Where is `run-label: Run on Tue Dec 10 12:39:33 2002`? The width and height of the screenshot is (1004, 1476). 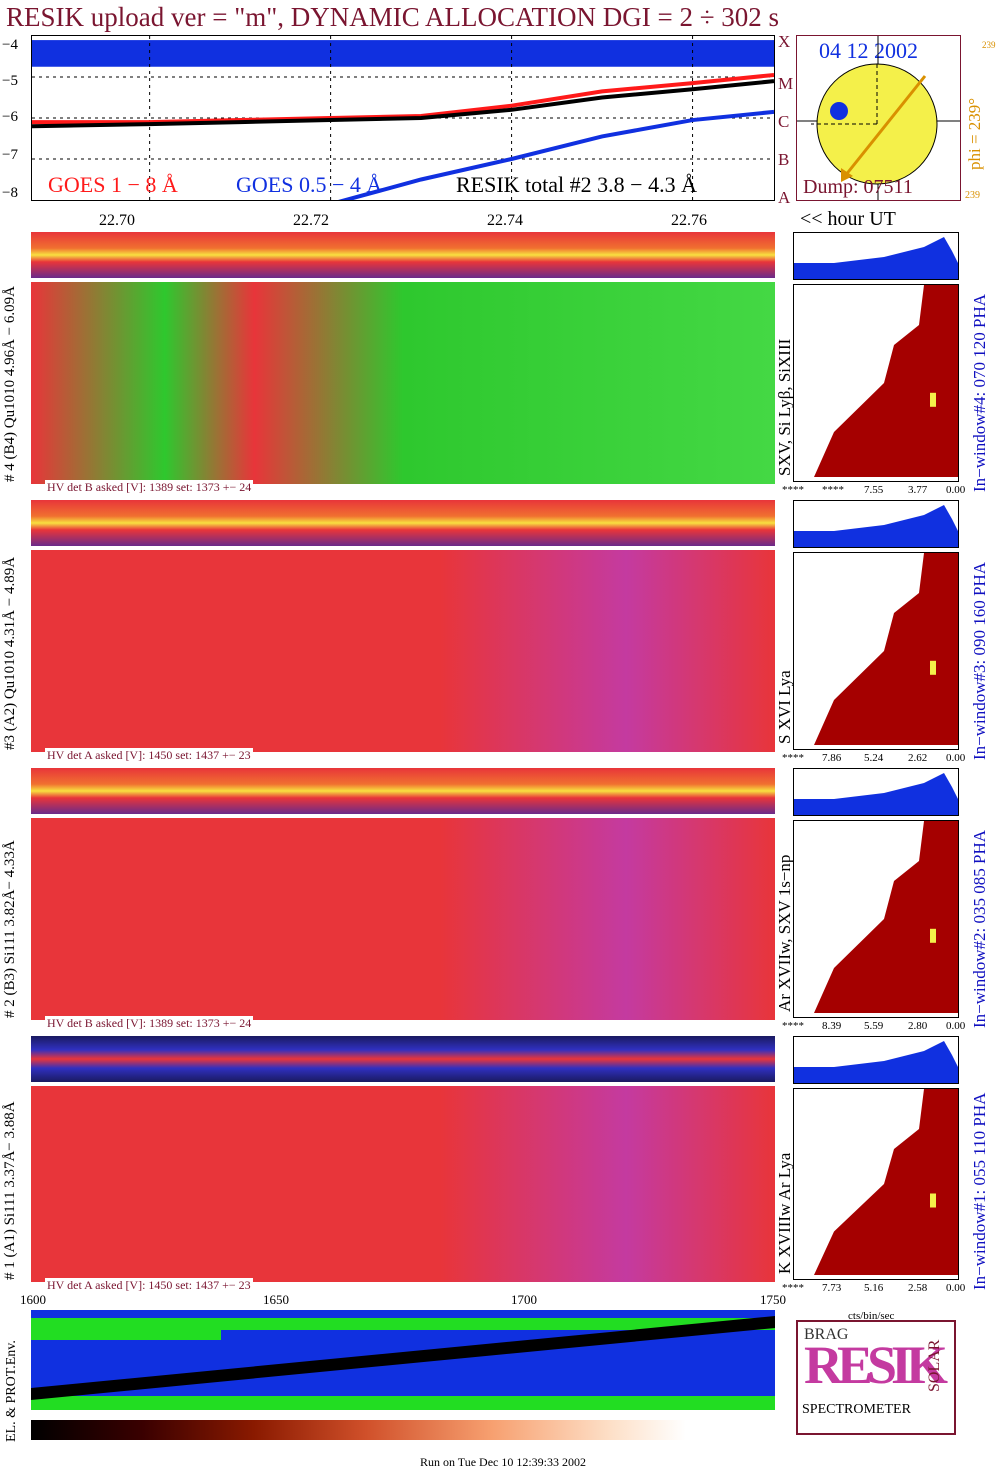
run-label: Run on Tue Dec 10 12:39:33 2002 is located at coordinates (503, 1462).